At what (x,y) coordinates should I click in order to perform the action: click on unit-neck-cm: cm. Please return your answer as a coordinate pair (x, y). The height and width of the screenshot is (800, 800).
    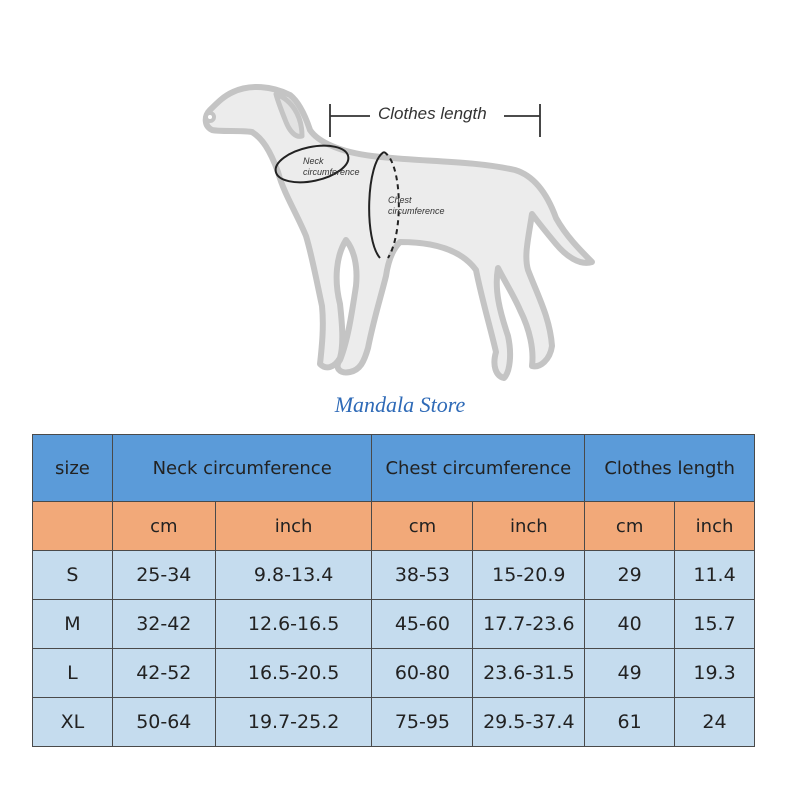
    Looking at the image, I should click on (163, 526).